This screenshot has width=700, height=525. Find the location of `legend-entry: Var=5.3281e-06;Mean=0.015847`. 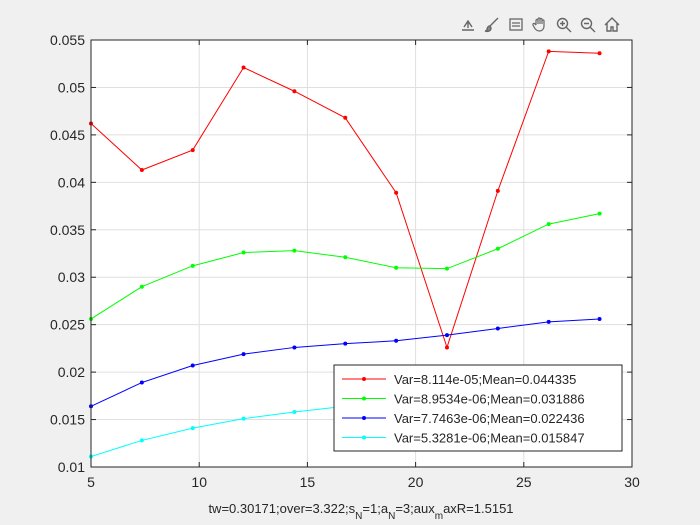

legend-entry: Var=5.3281e-06;Mean=0.015847 is located at coordinates (489, 438).